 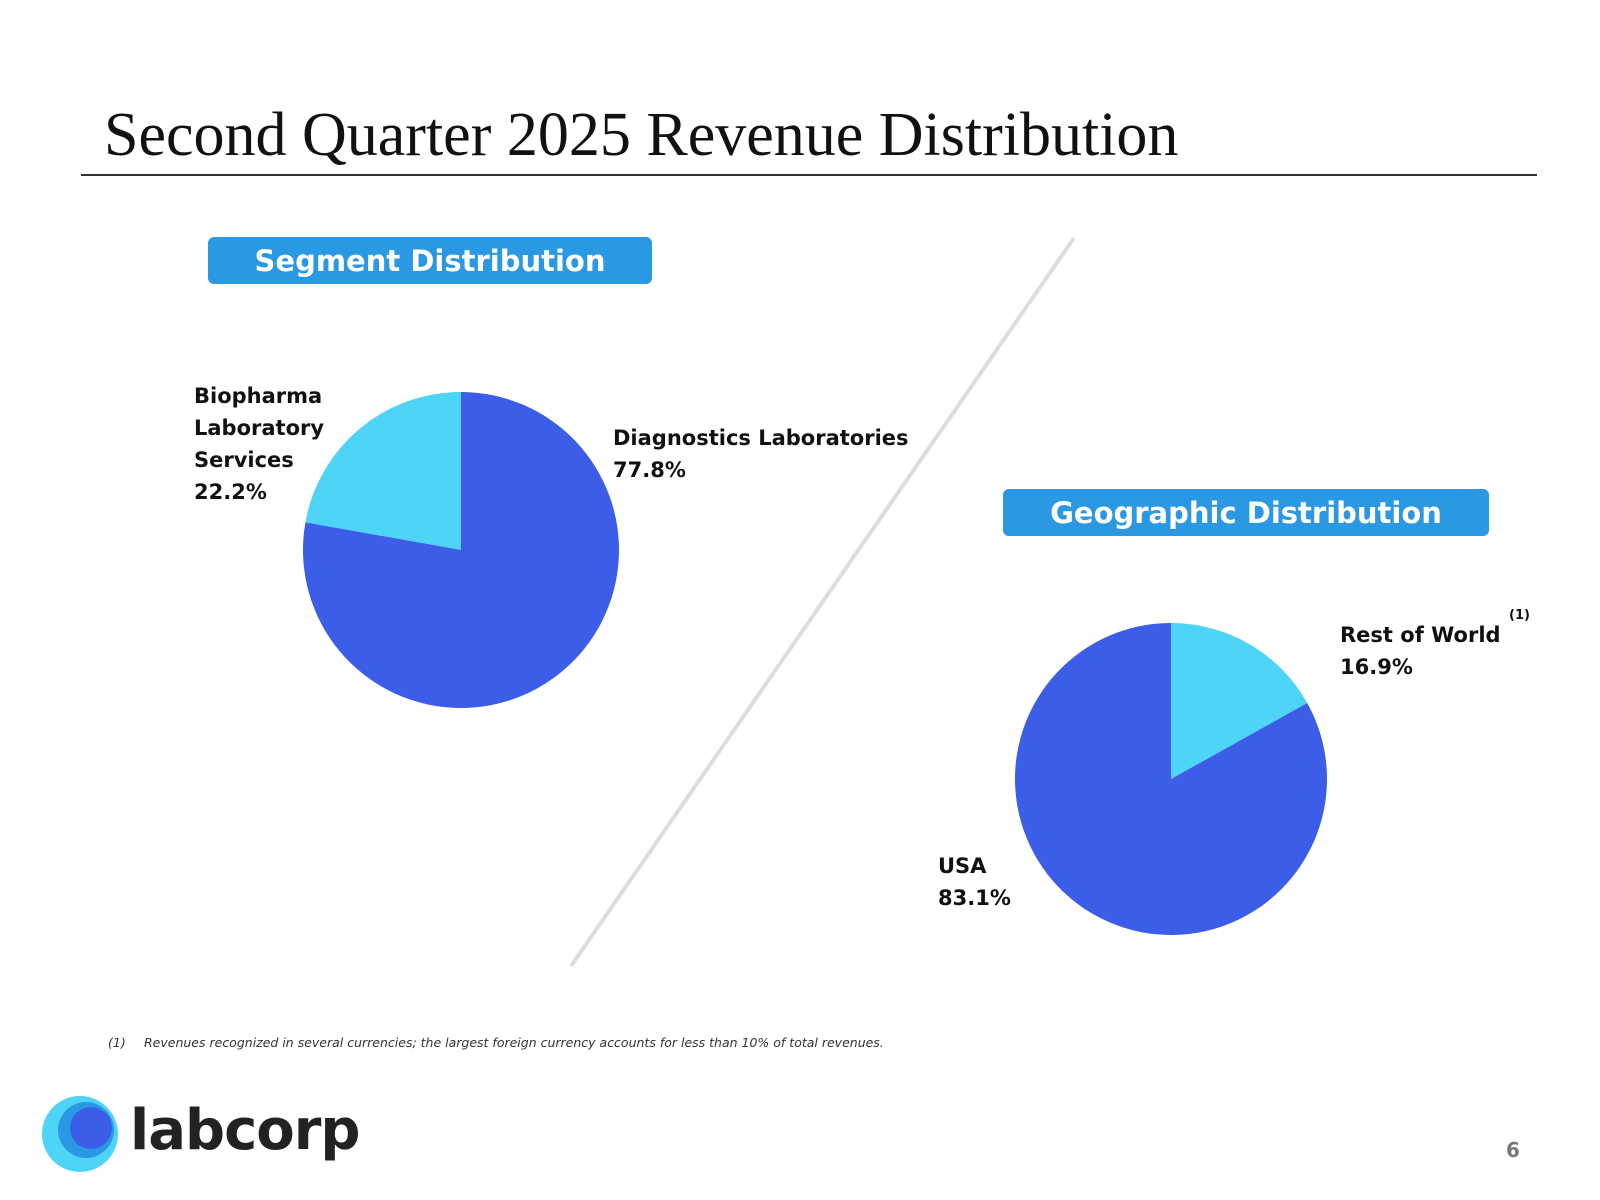 What do you see at coordinates (245, 1130) in the screenshot?
I see `logo-wordmark: labcorp` at bounding box center [245, 1130].